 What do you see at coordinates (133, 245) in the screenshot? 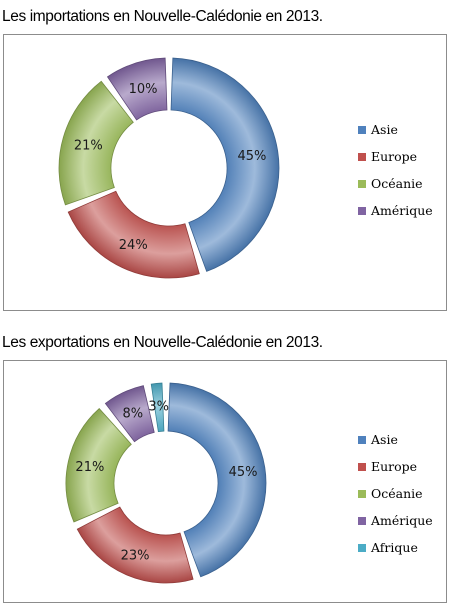
I see `slice-label: 24%` at bounding box center [133, 245].